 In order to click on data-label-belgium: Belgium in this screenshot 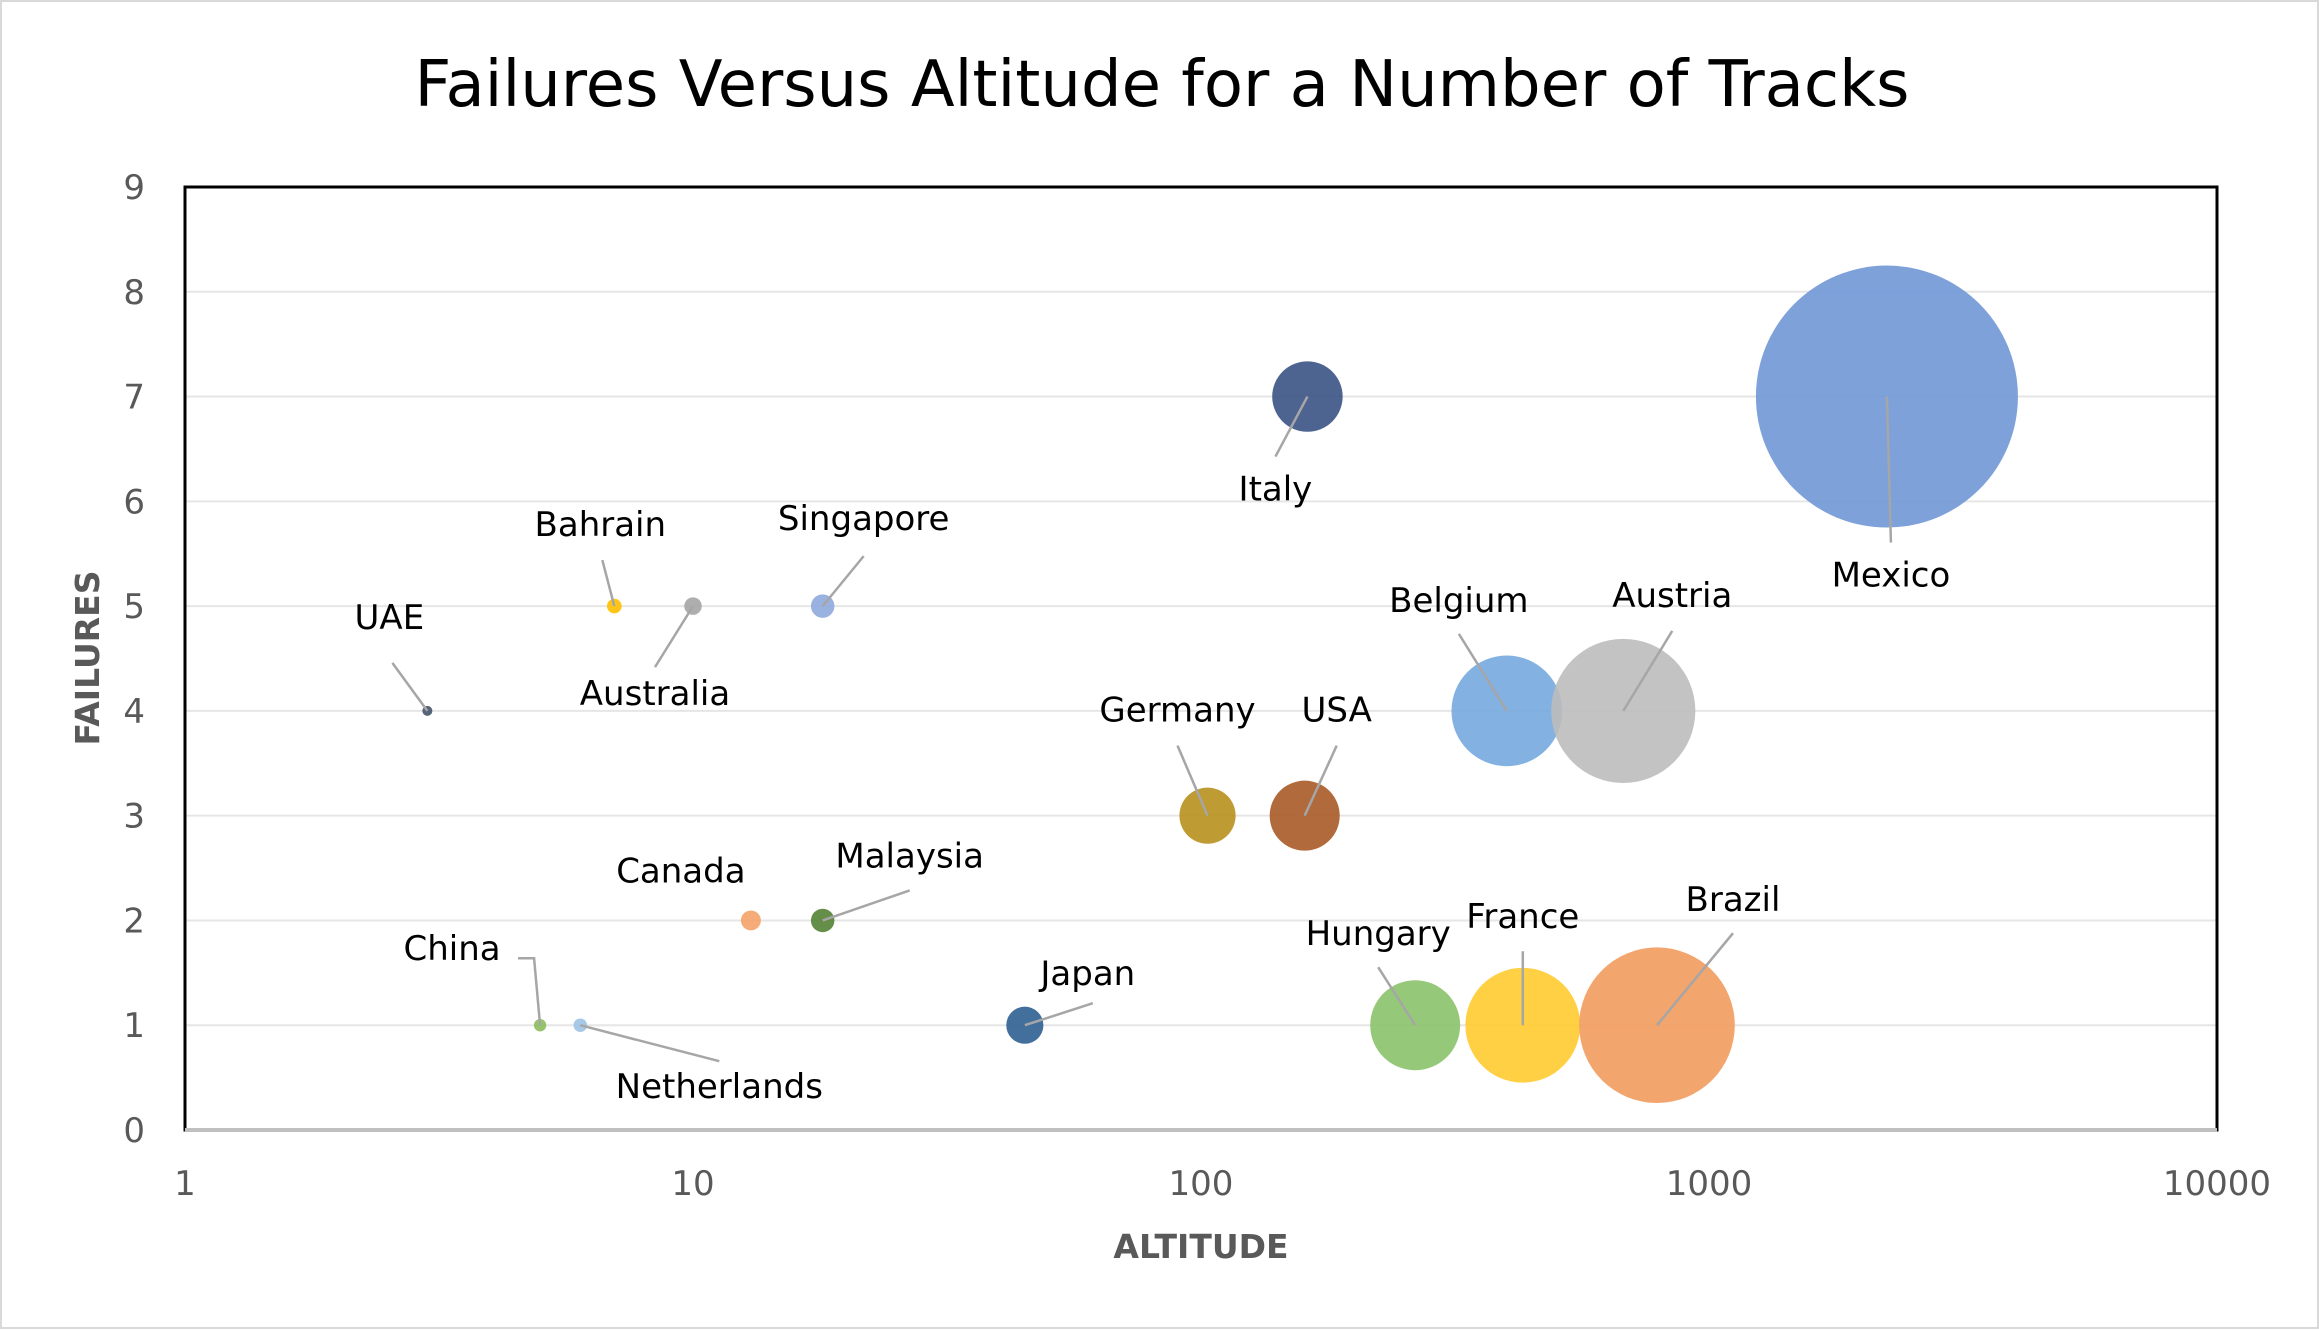, I will do `click(1458, 601)`.